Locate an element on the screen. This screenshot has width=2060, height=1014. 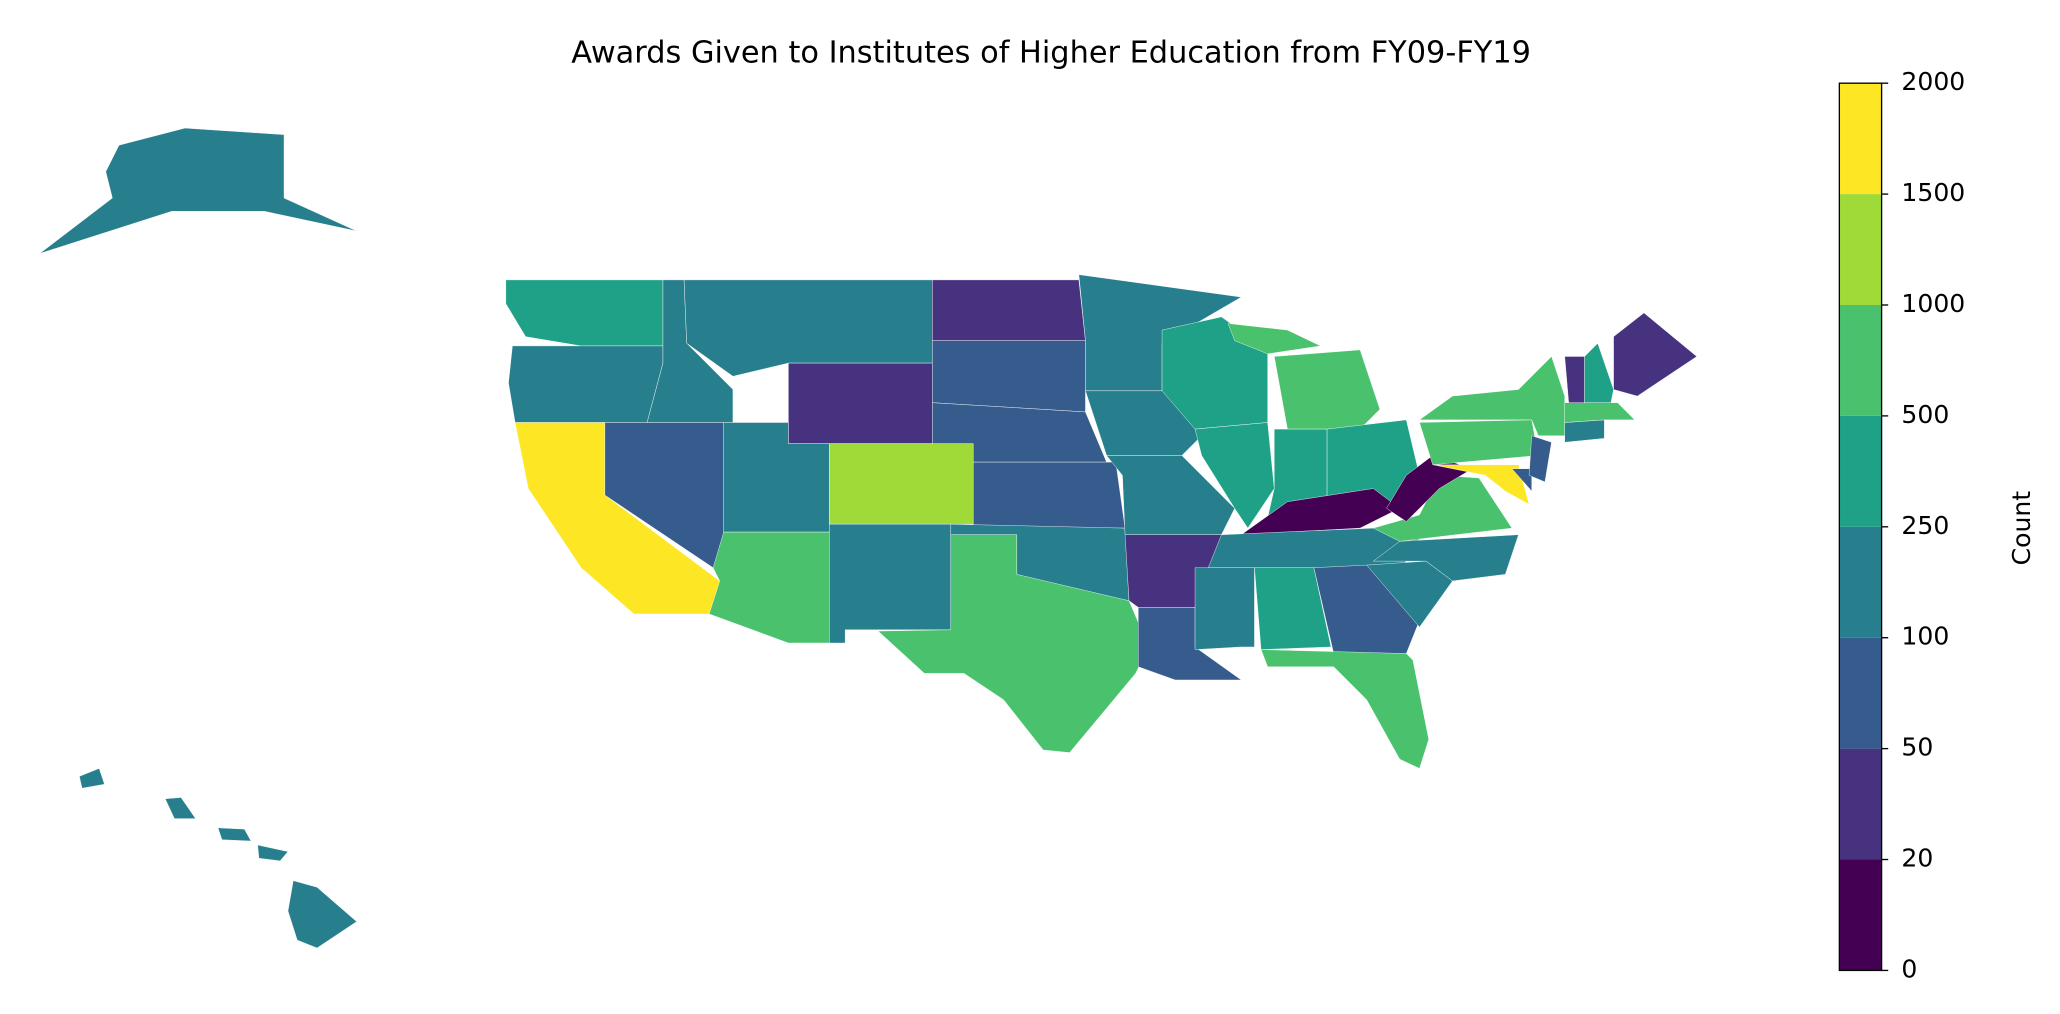
colorbar-tick-label: 50 is located at coordinates (1917, 747).